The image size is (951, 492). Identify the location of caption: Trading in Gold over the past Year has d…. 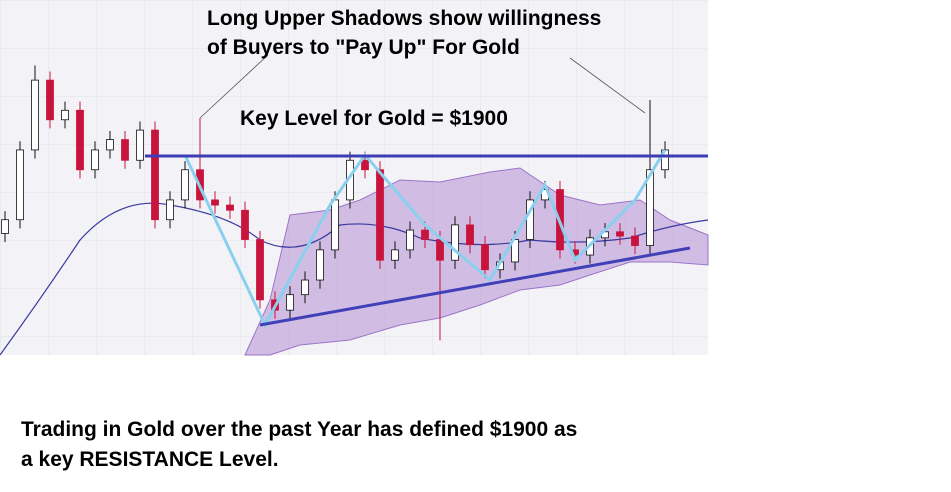
(299, 429).